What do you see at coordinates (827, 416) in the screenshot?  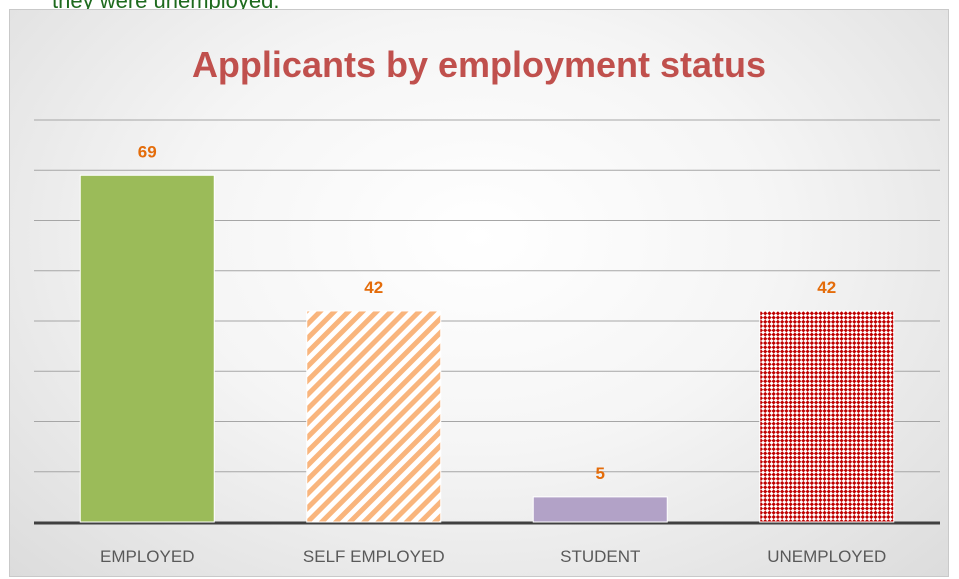 I see `bar-unemployed` at bounding box center [827, 416].